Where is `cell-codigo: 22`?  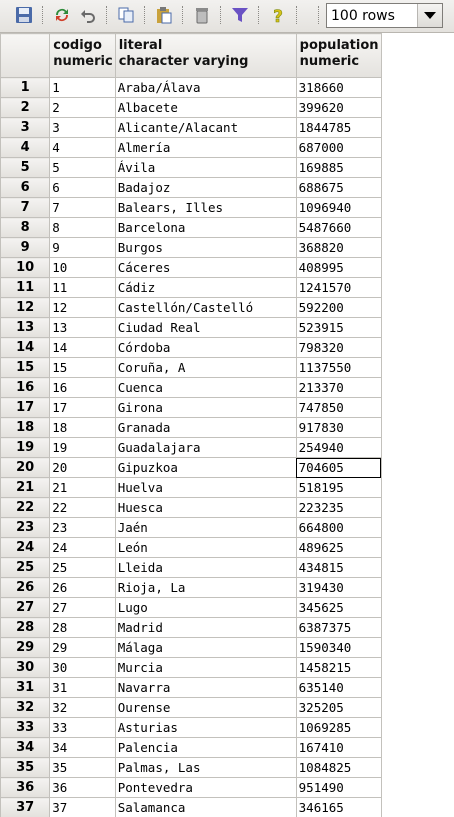 cell-codigo: 22 is located at coordinates (82, 507).